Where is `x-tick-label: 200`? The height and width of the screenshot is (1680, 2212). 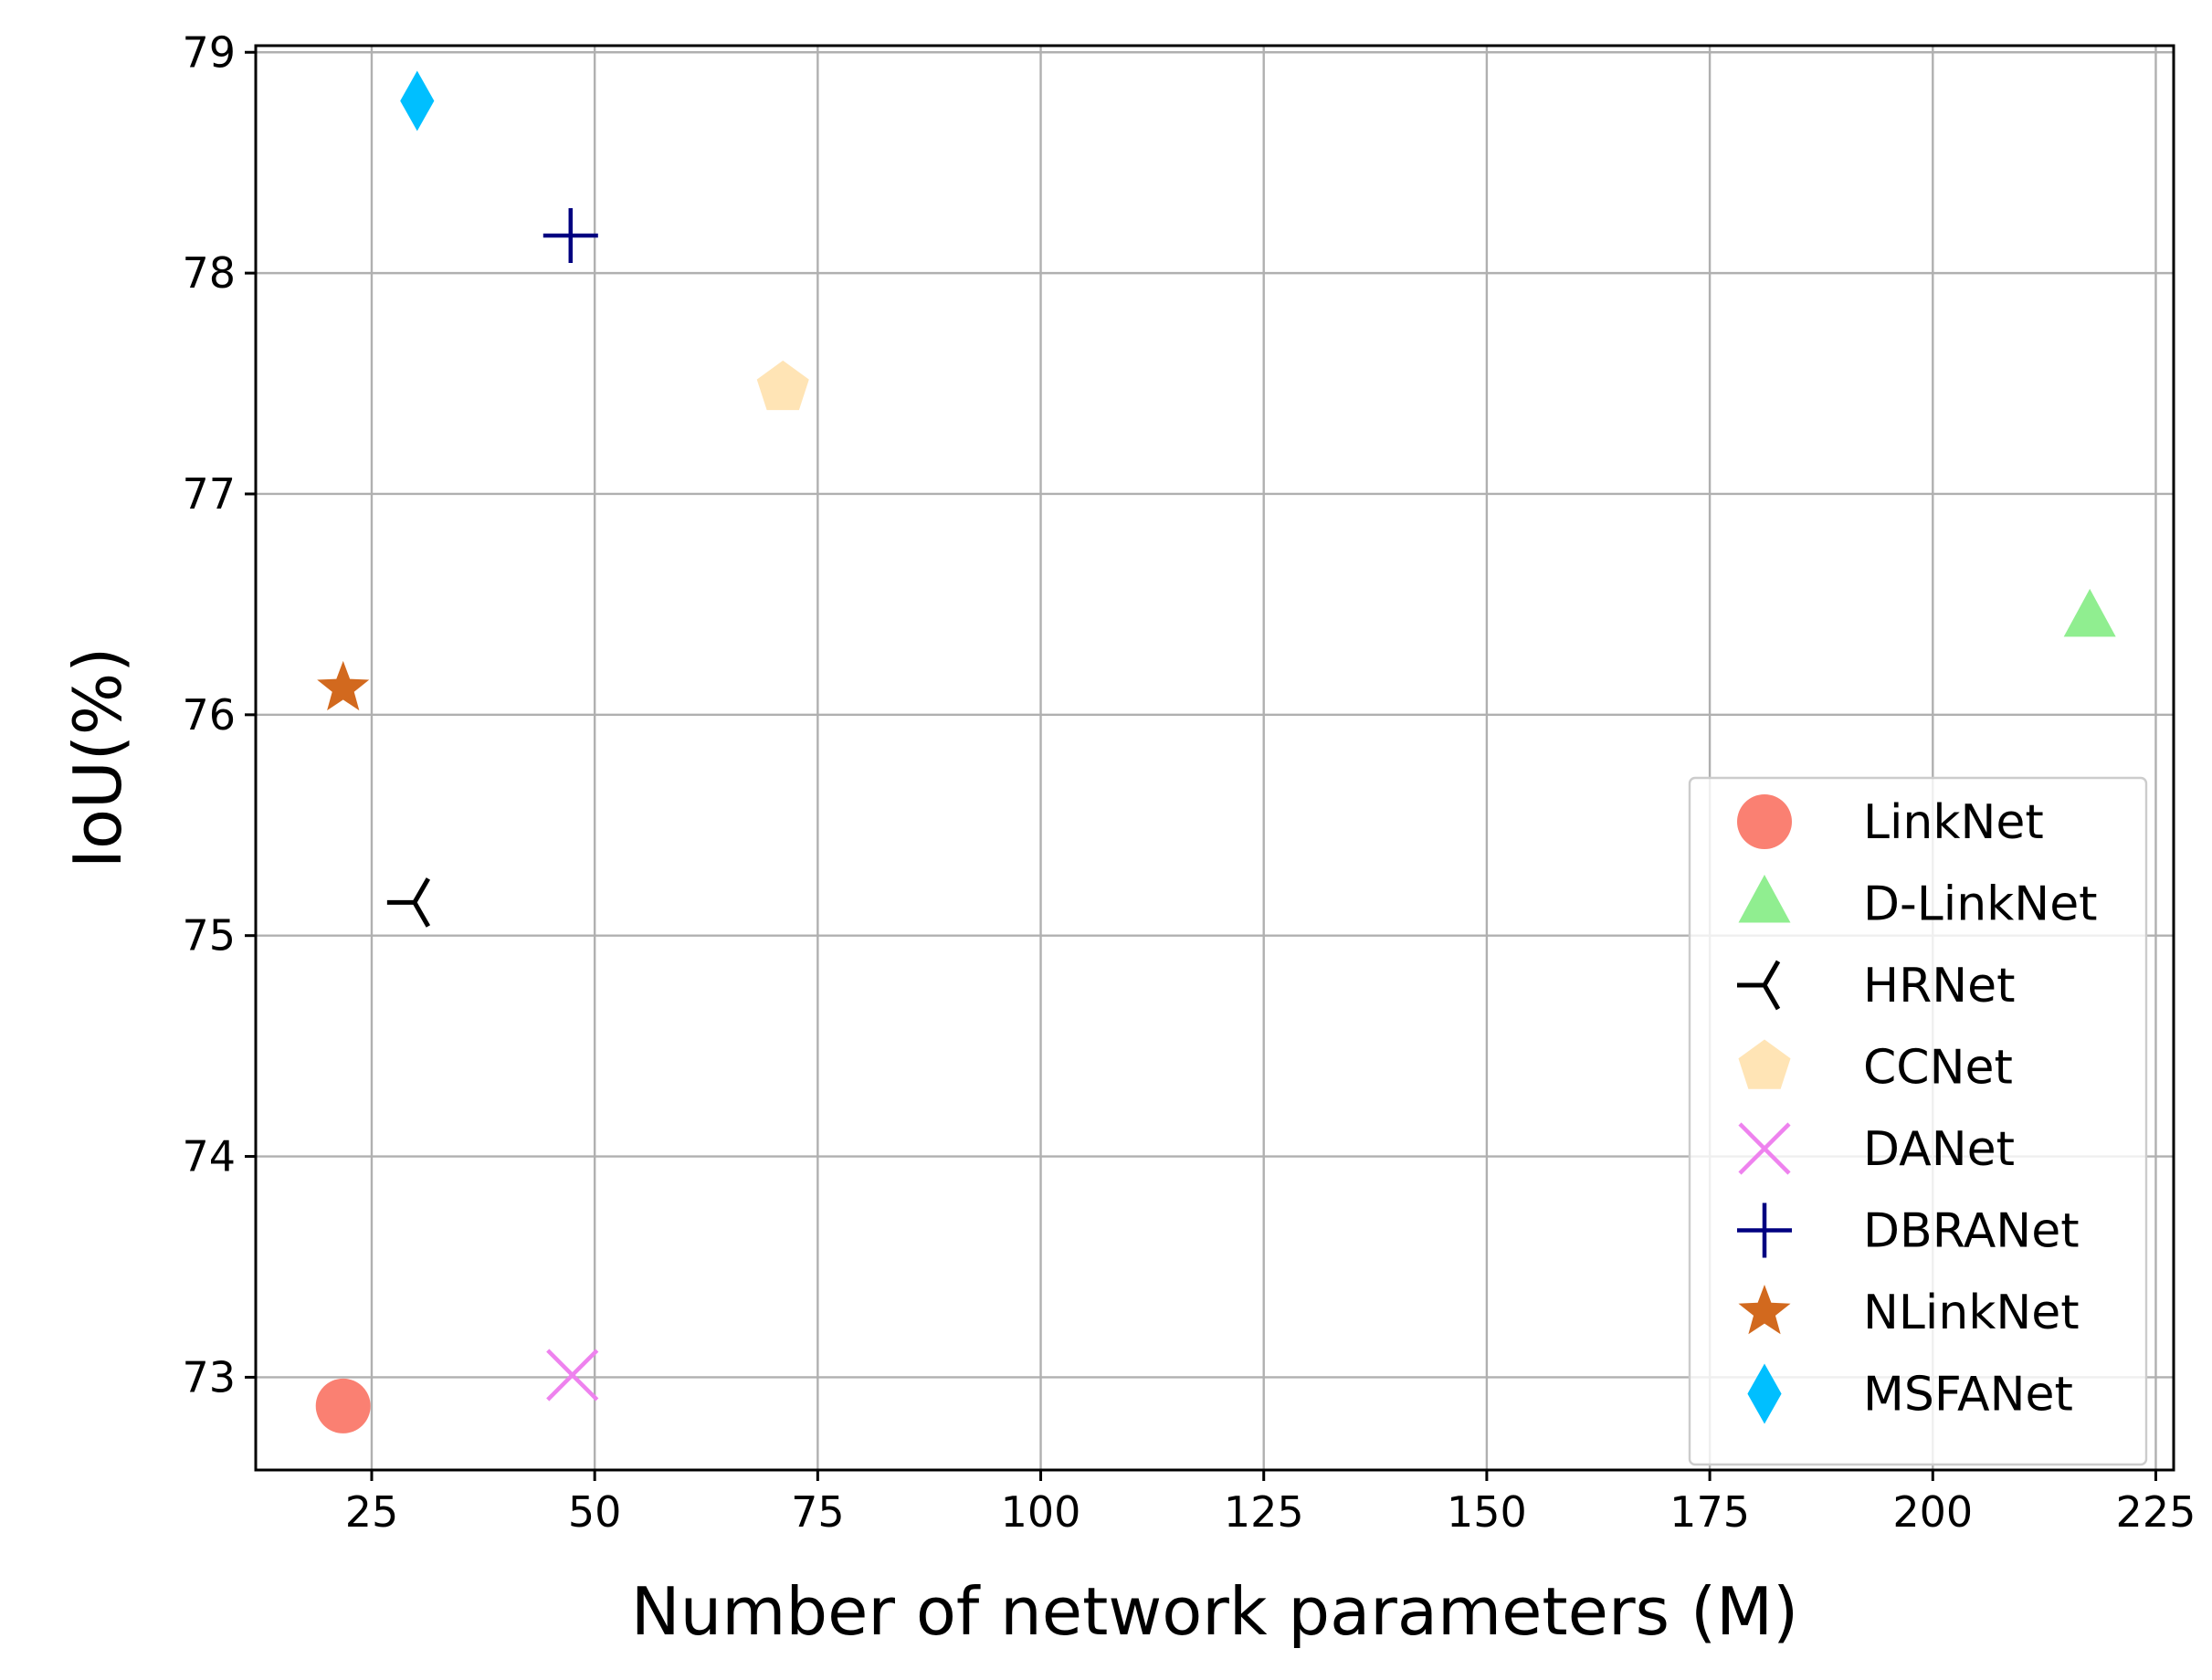
x-tick-label: 200 is located at coordinates (1932, 1512).